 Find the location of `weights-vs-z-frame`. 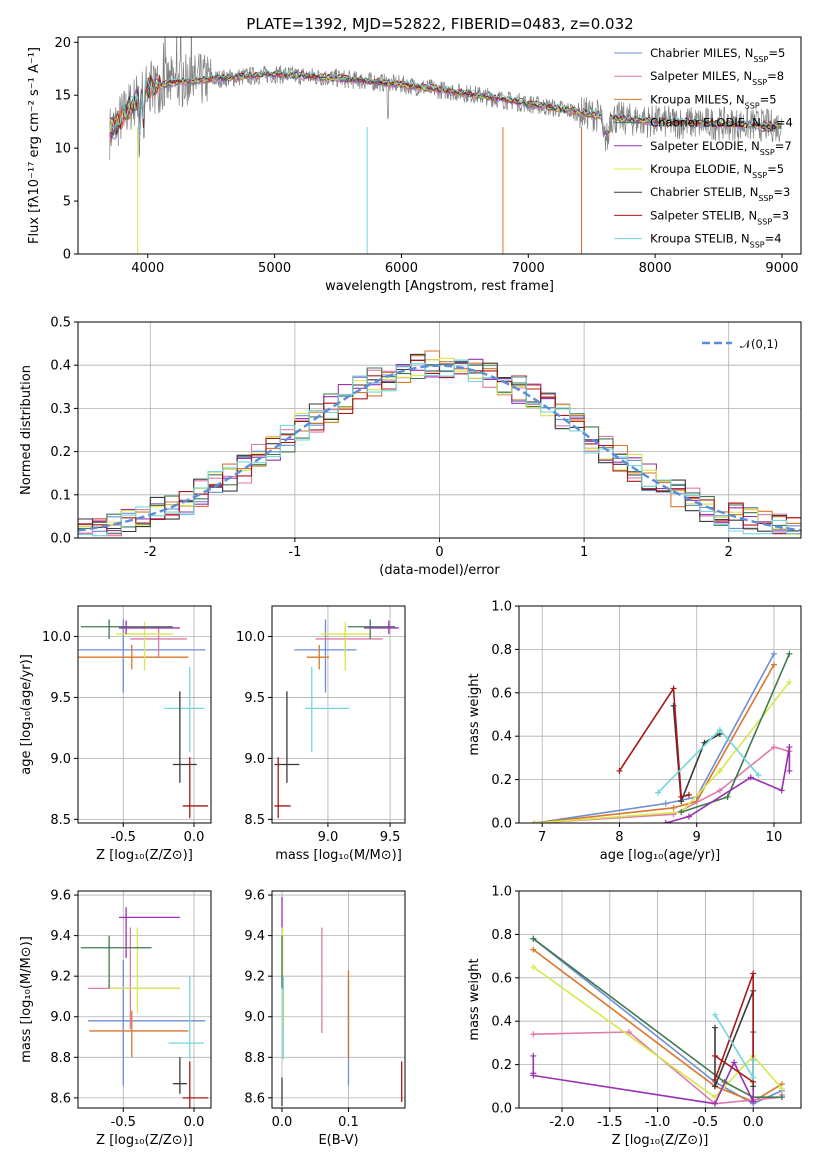

weights-vs-z-frame is located at coordinates (660, 999).